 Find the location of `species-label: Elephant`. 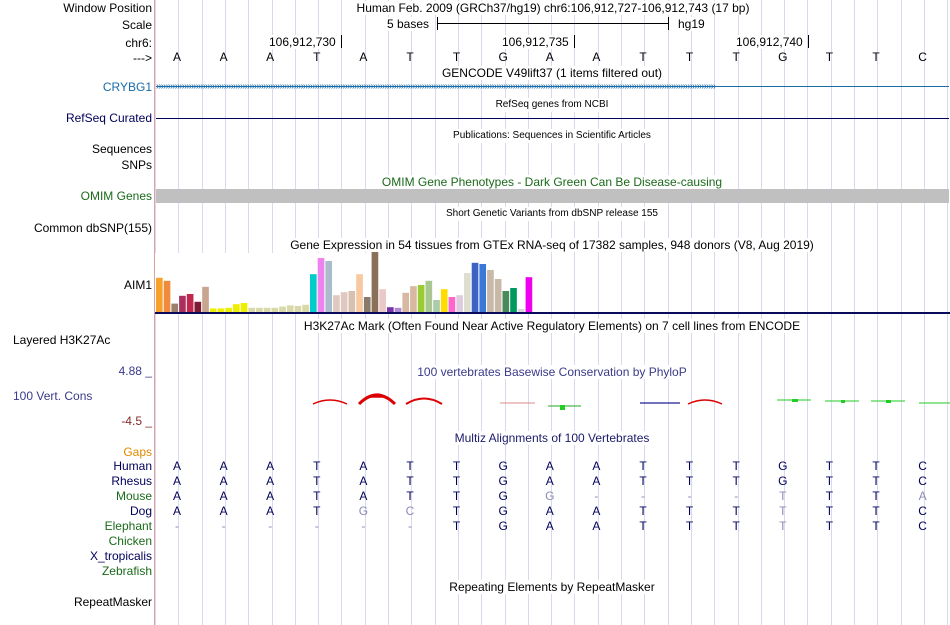

species-label: Elephant is located at coordinates (128, 526).